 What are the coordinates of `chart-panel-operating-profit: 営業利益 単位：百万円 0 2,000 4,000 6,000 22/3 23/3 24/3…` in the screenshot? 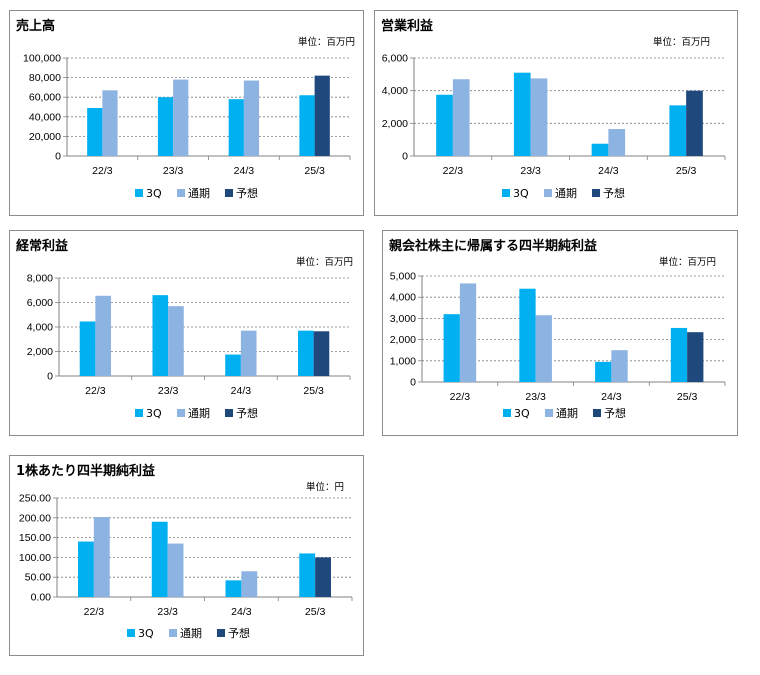 It's located at (556, 113).